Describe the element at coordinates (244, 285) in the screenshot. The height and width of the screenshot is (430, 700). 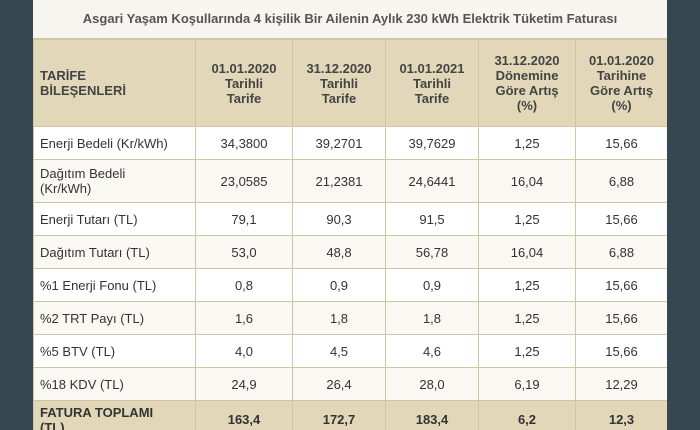
I see `value-cell: 0,8` at that location.